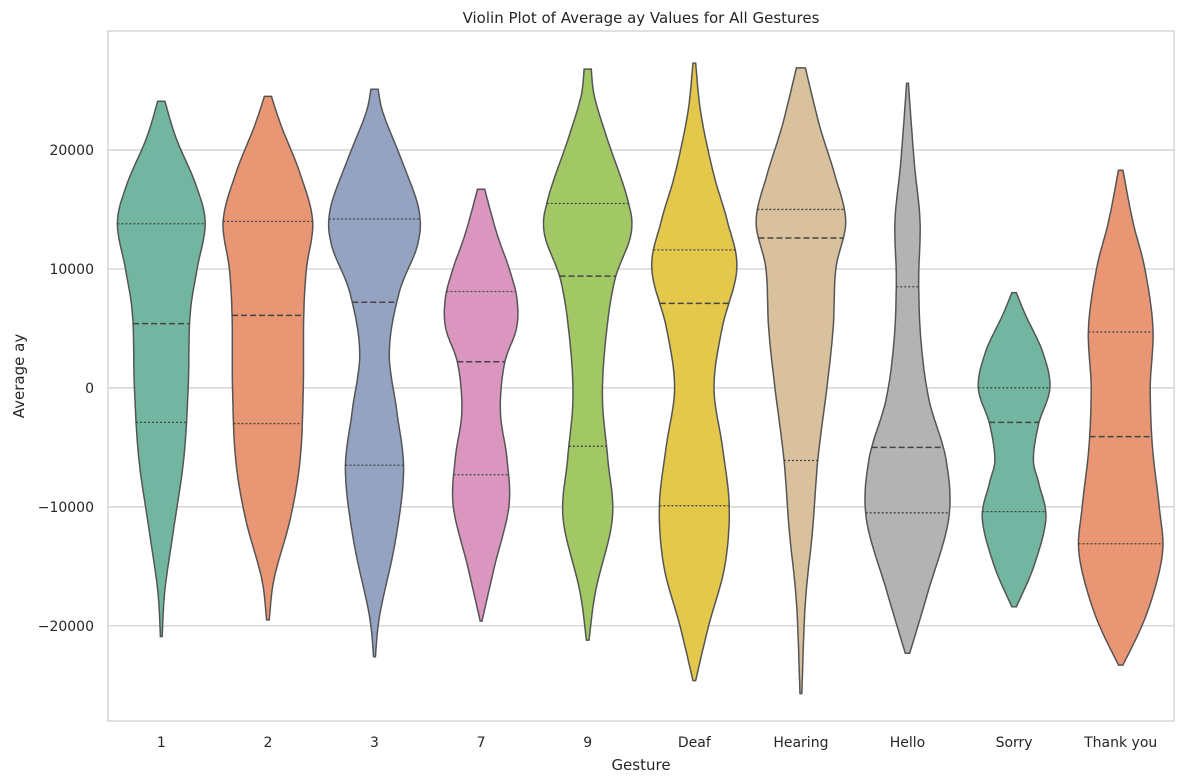  Describe the element at coordinates (267, 743) in the screenshot. I see `x-tick-label: 2` at that location.